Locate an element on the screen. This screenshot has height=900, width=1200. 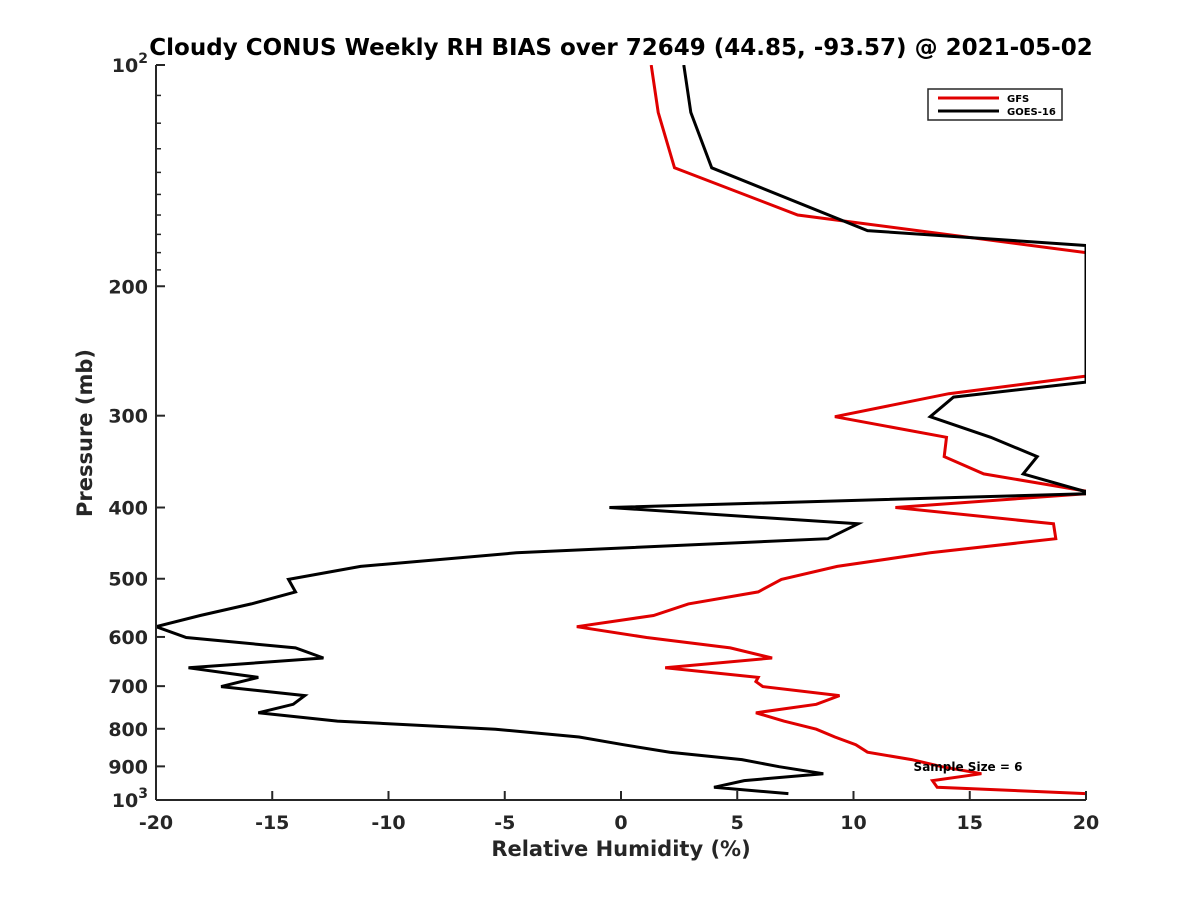
x-tick-label: 20 is located at coordinates (1086, 823).